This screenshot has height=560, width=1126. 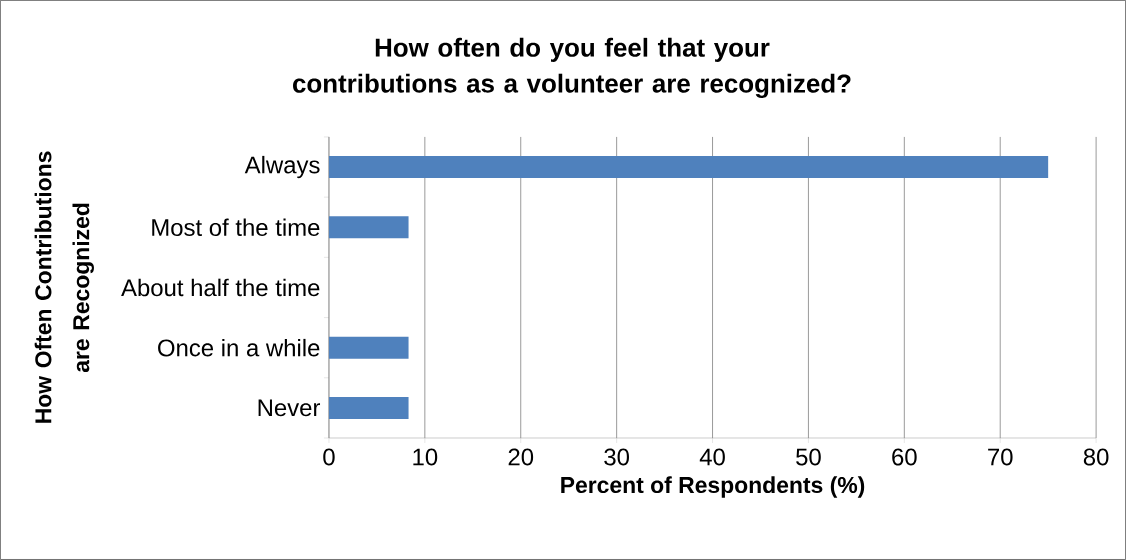 I want to click on x-tick-label: 70, so click(x=1000, y=457).